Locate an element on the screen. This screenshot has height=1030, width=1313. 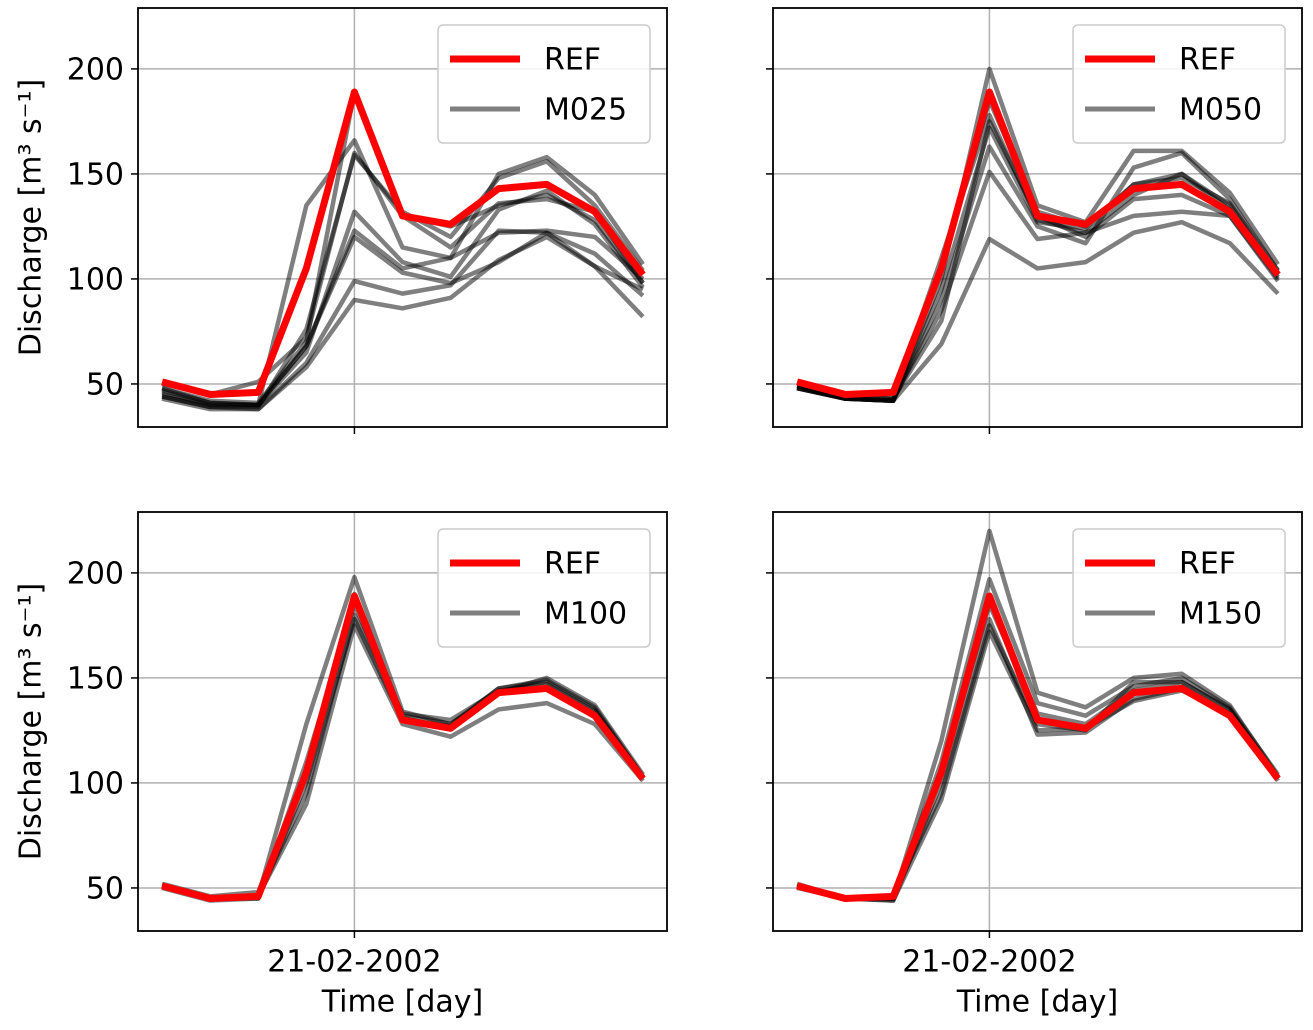
legend: REF M100 is located at coordinates (544, 588).